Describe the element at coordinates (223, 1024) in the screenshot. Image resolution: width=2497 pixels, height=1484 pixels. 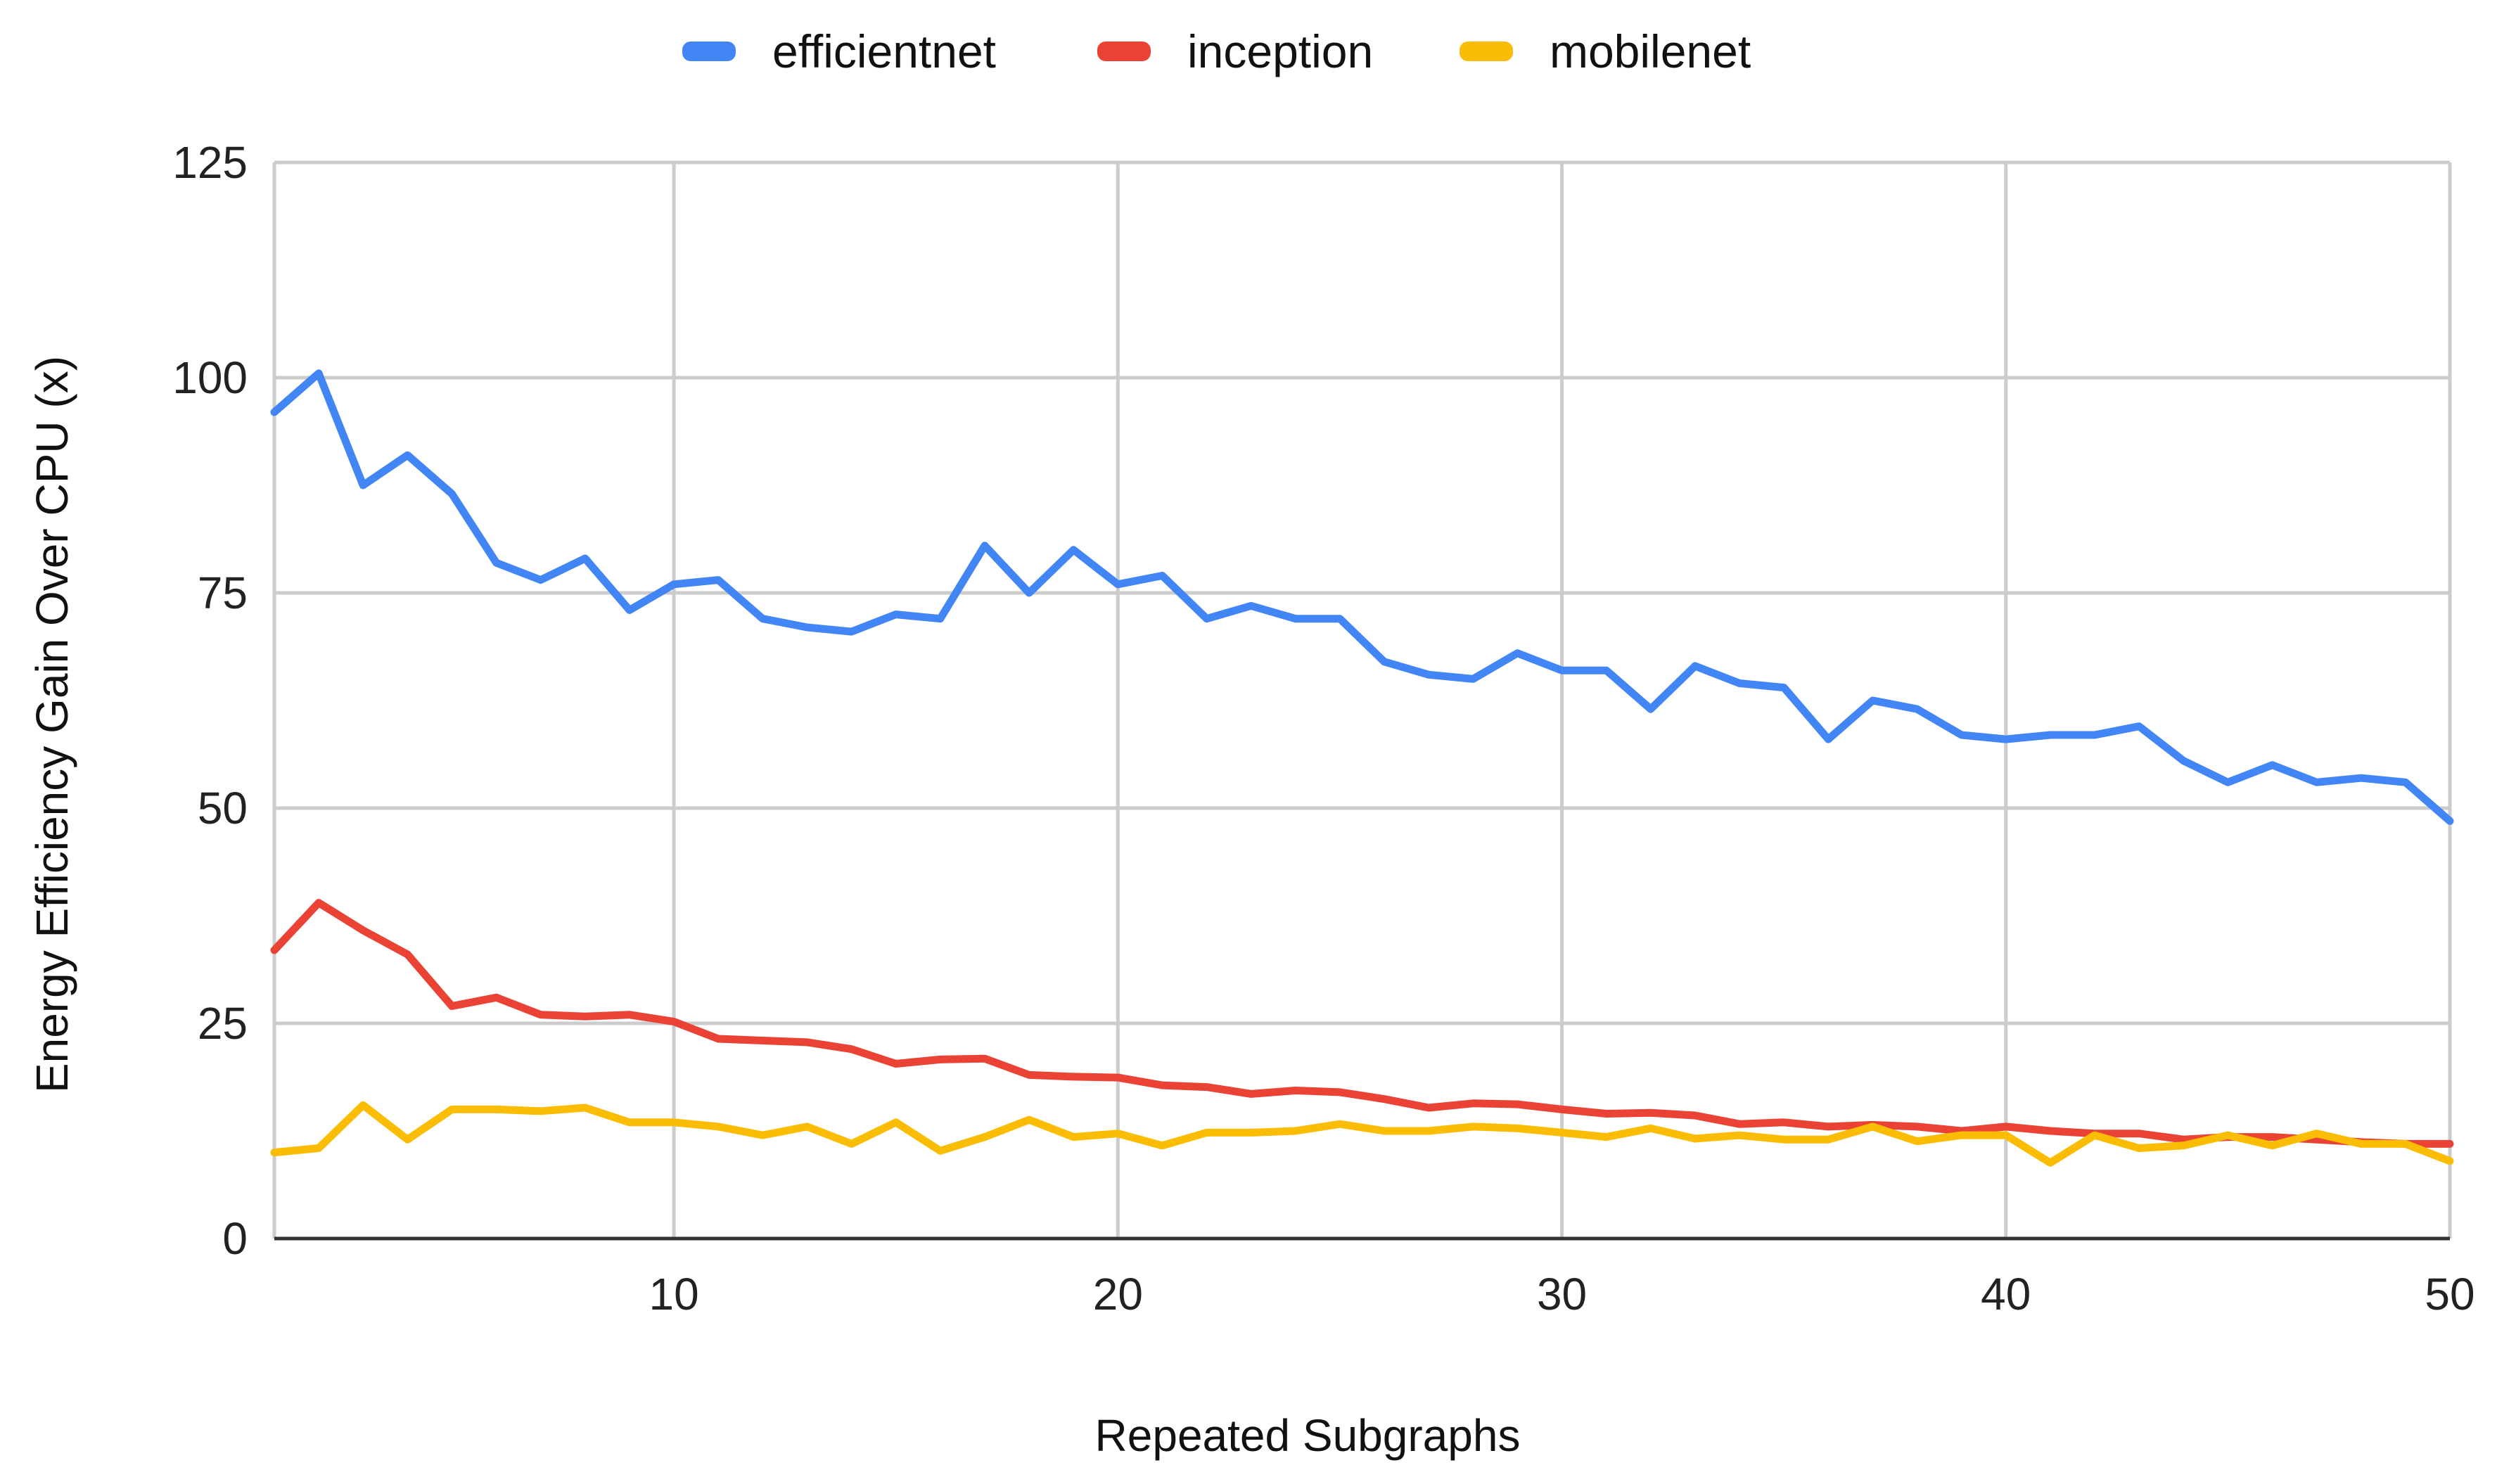
I see `y-tick-label: 25` at that location.